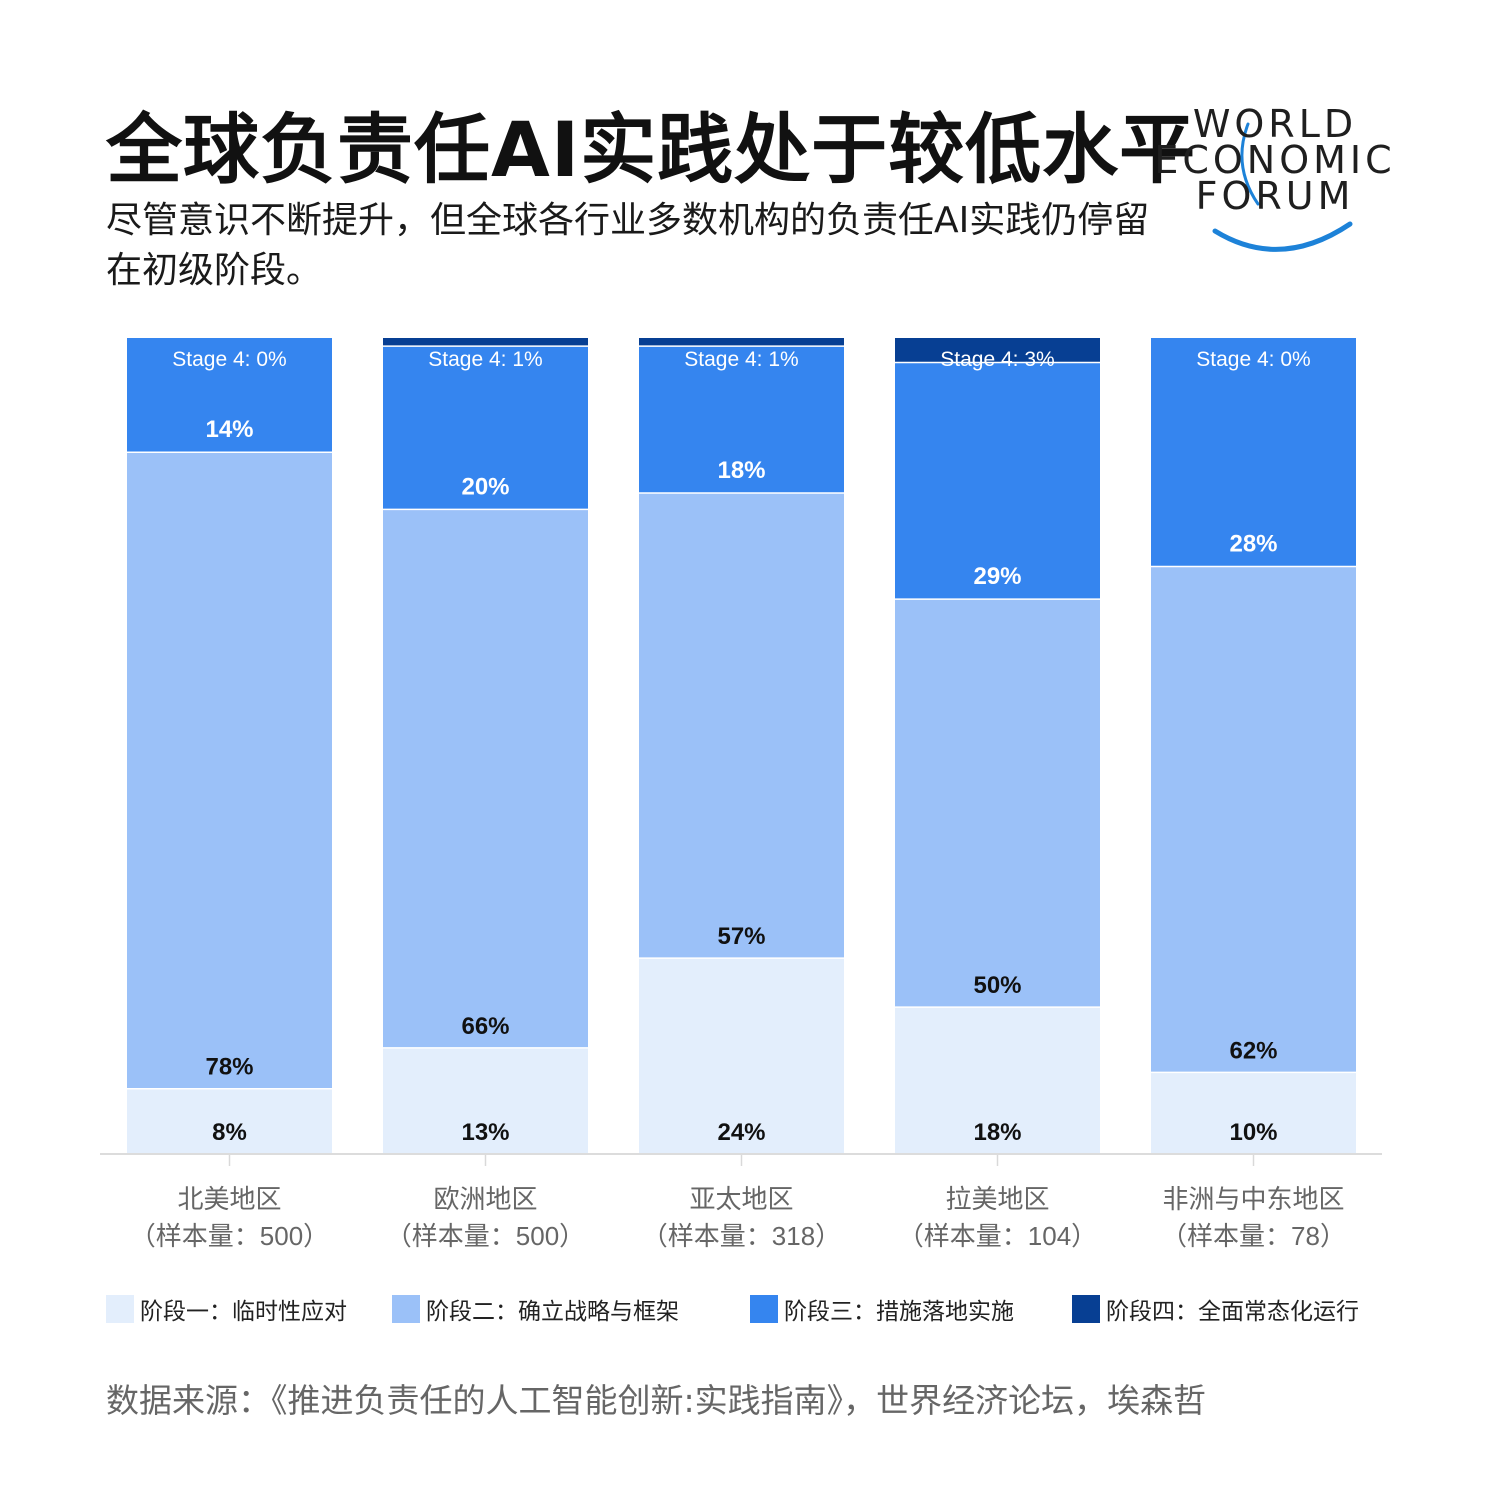  I want to click on wef-logo: WORLD ECONOMIC FORUM, so click(1275, 176).